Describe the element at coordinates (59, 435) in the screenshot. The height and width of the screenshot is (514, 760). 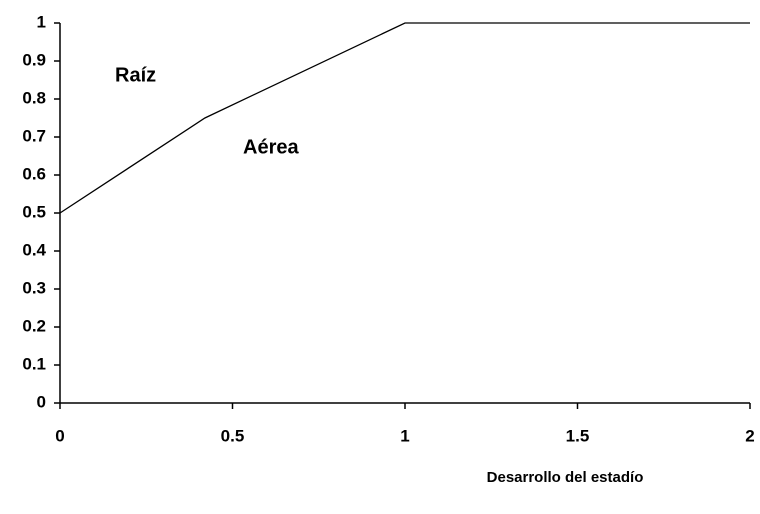
I see `x-tick-label: 0` at that location.